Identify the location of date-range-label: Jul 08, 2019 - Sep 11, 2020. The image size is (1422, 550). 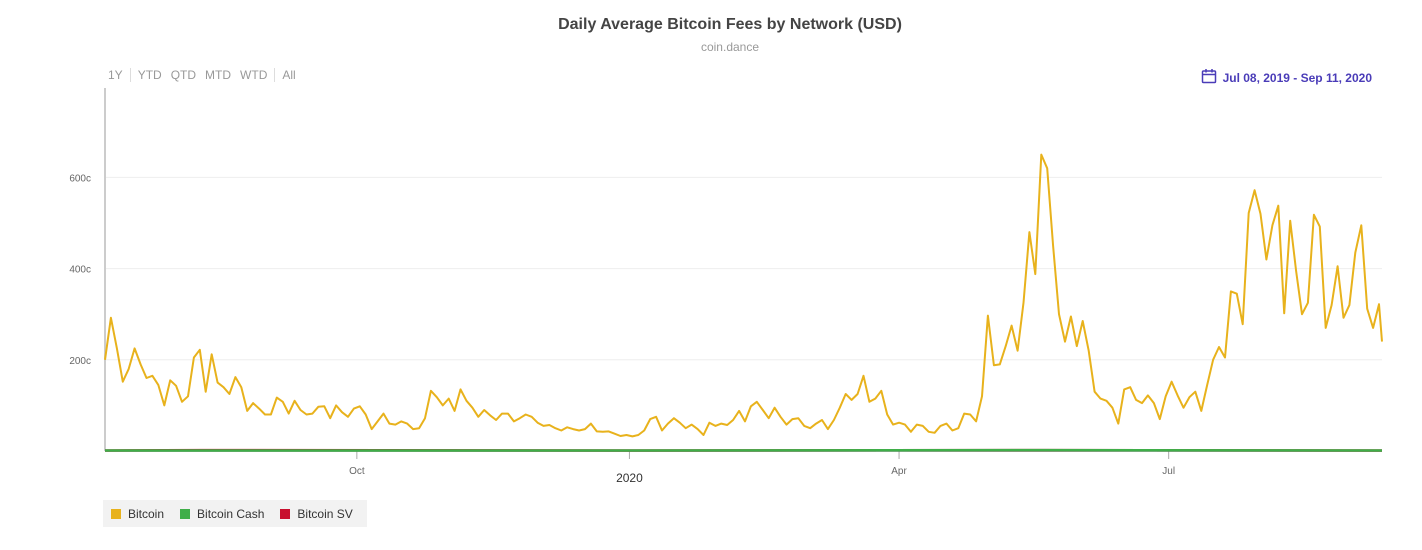
(1297, 77).